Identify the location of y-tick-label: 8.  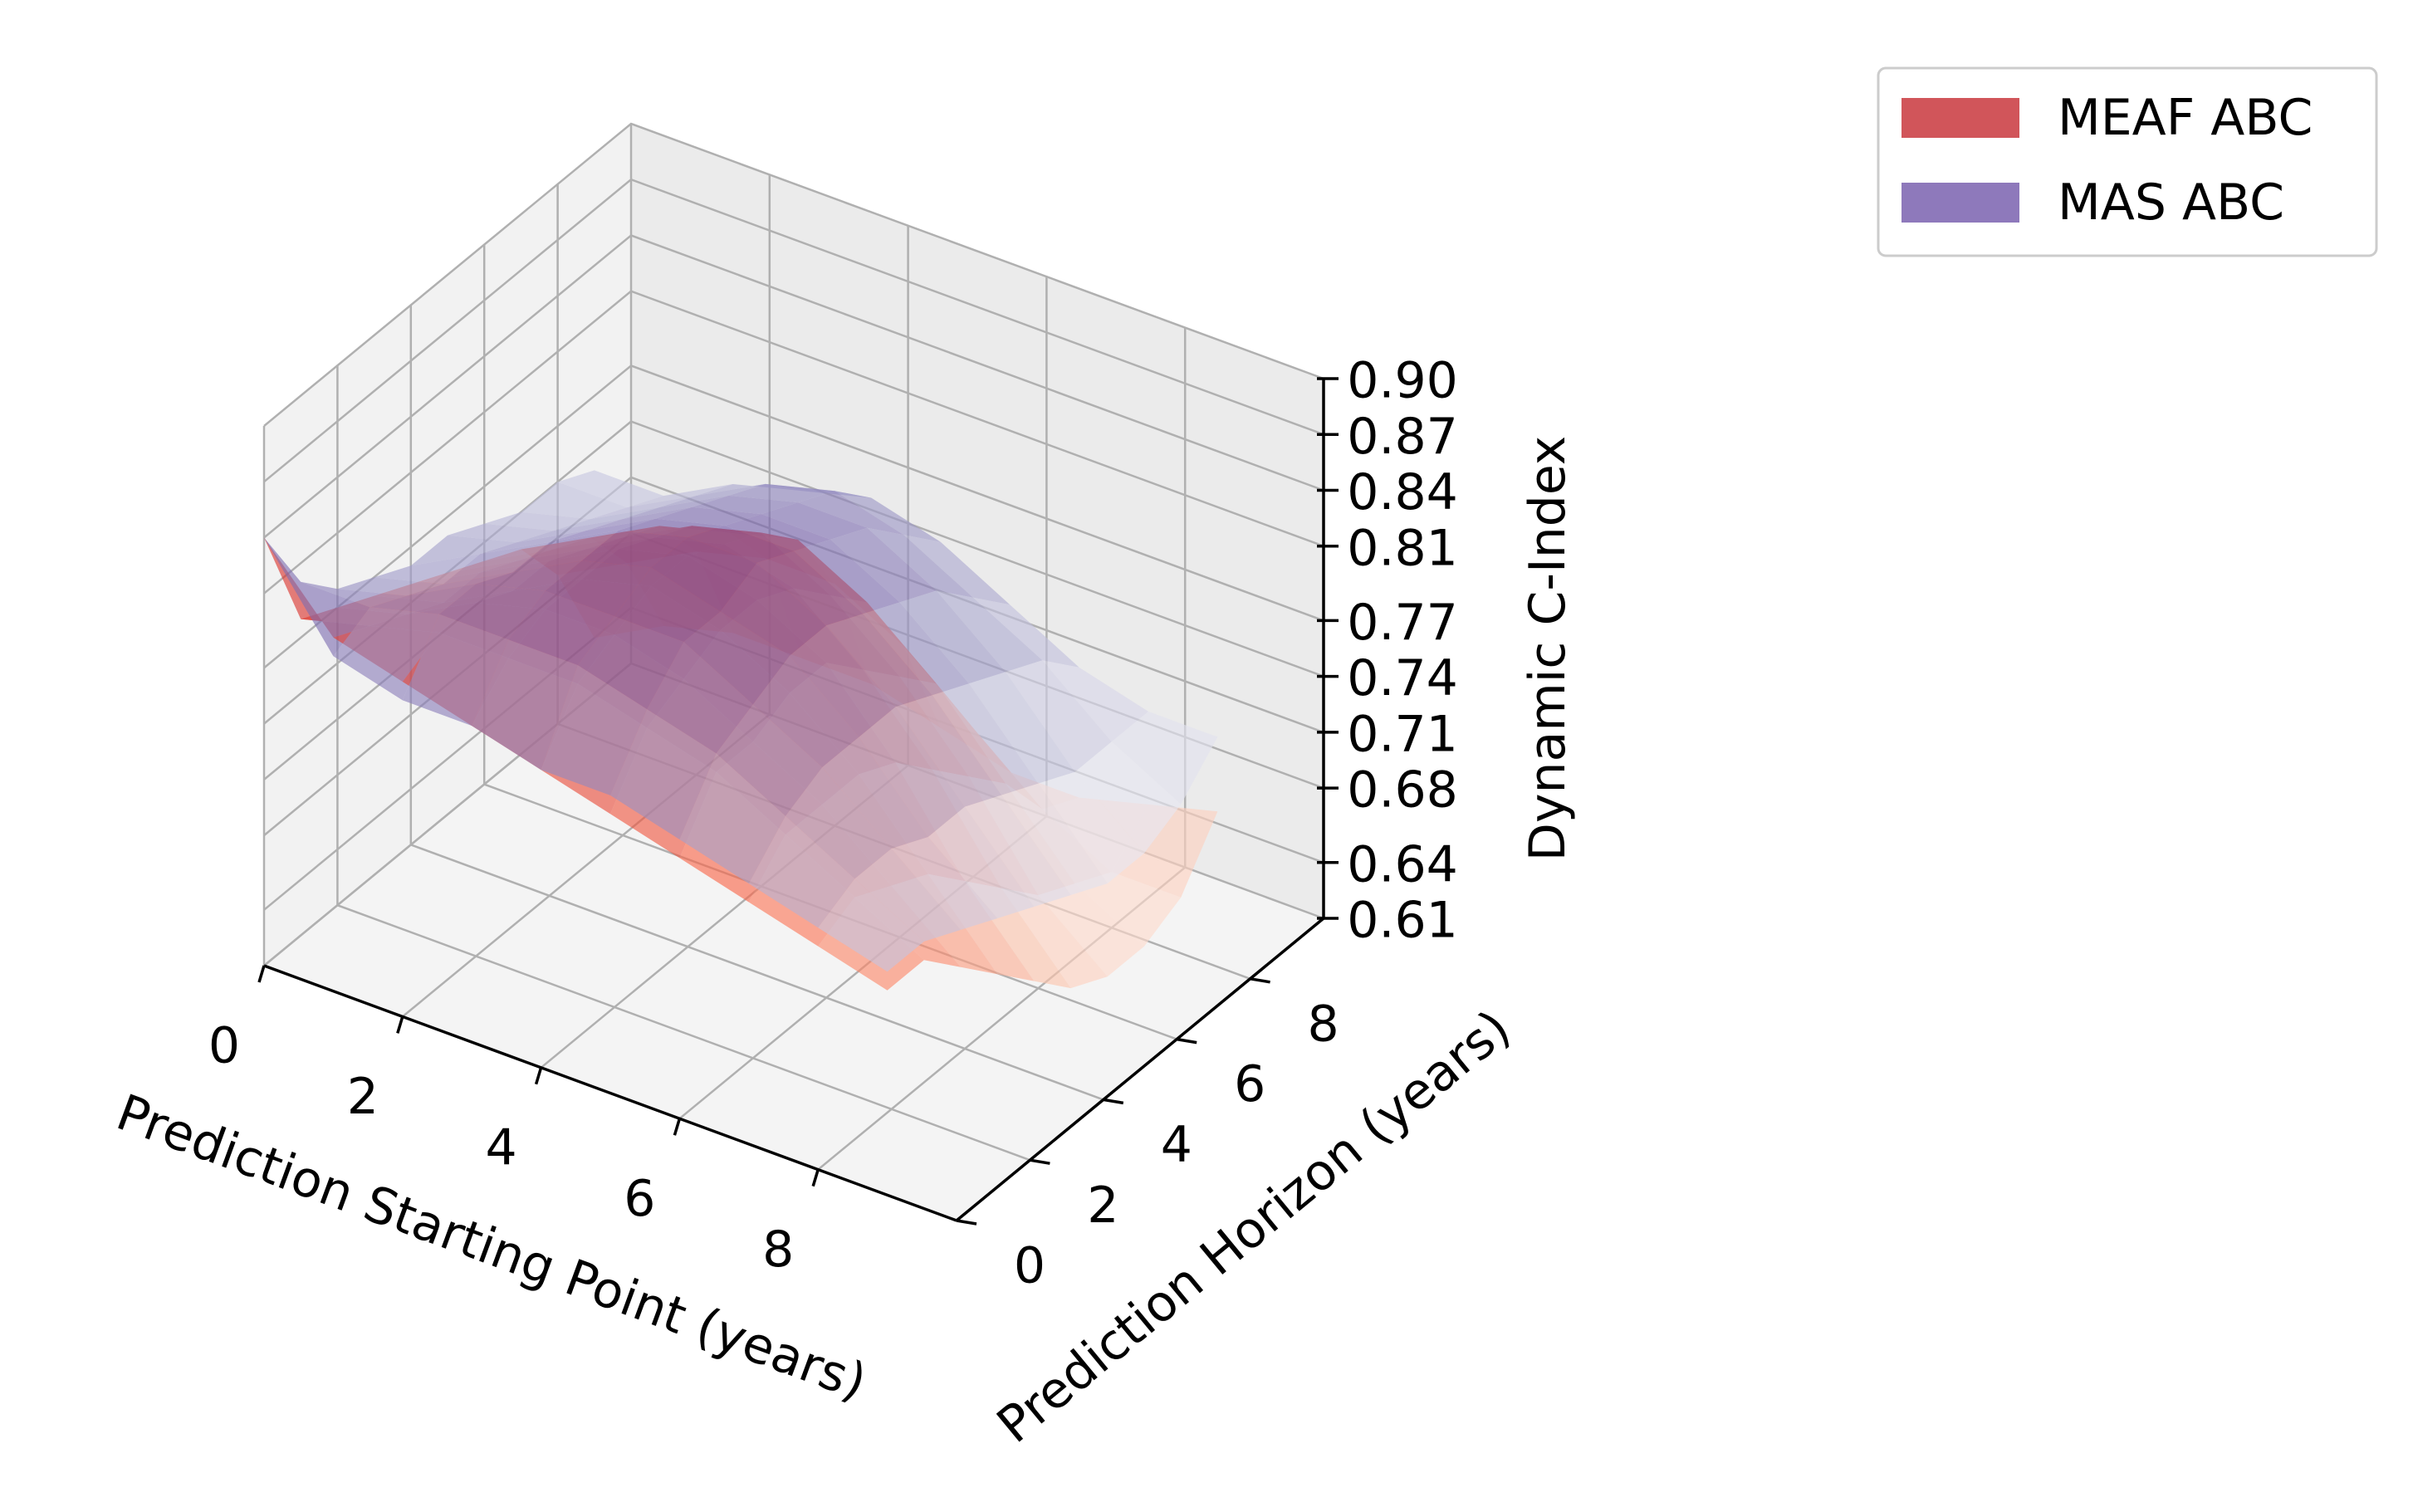
(1323, 1024).